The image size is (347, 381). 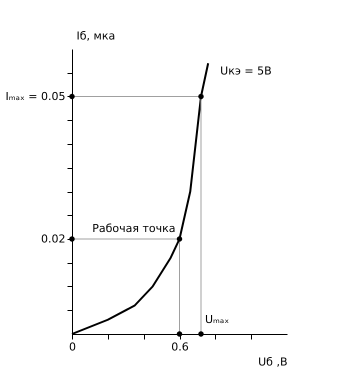 What do you see at coordinates (134, 228) in the screenshot?
I see `annotation: Рабочая точка` at bounding box center [134, 228].